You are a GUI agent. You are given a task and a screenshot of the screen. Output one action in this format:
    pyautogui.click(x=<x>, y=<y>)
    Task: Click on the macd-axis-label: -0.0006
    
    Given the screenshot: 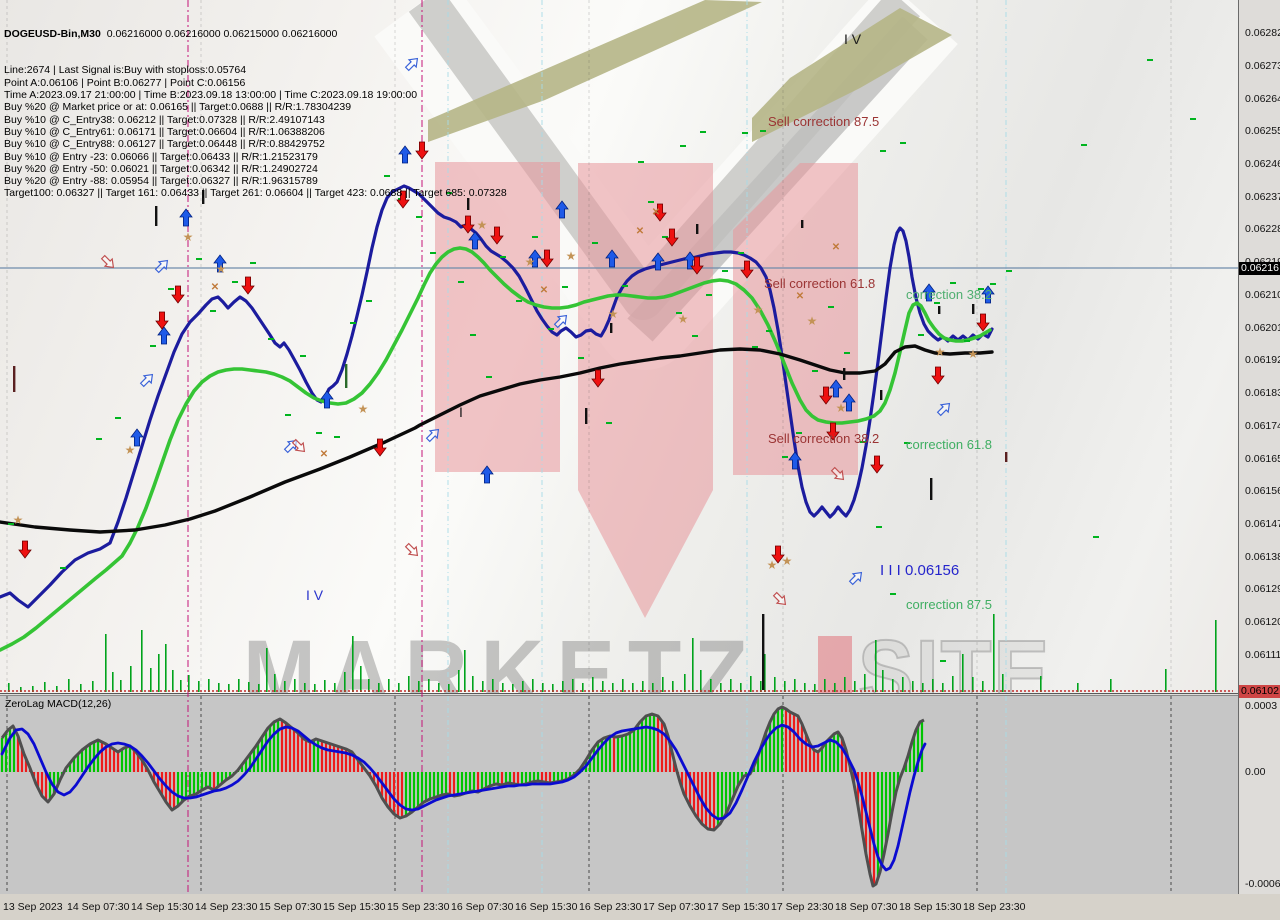 What is the action you would take?
    pyautogui.click(x=1262, y=884)
    